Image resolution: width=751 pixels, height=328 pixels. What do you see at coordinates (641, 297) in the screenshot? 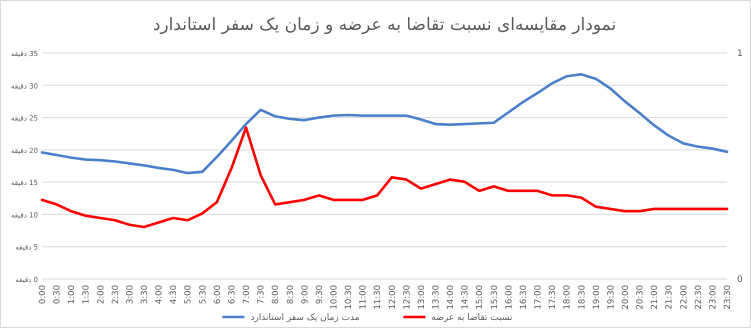
I see `x-tick-label: 20:30` at bounding box center [641, 297].